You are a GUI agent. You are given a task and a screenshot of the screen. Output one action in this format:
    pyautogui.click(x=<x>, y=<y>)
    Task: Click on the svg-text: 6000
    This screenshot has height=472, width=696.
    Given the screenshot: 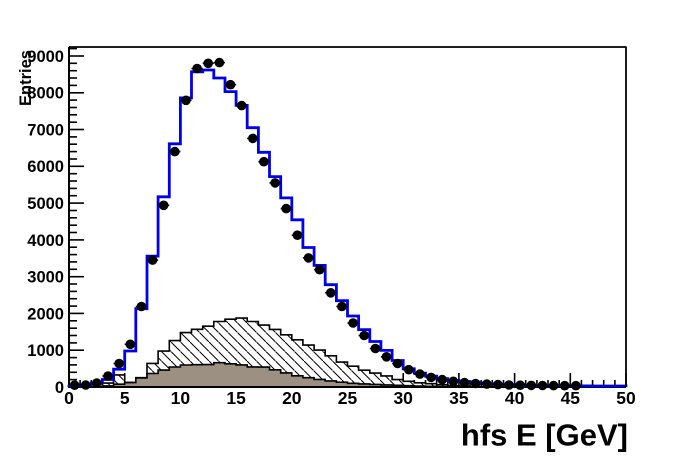 What is the action you would take?
    pyautogui.click(x=45, y=167)
    